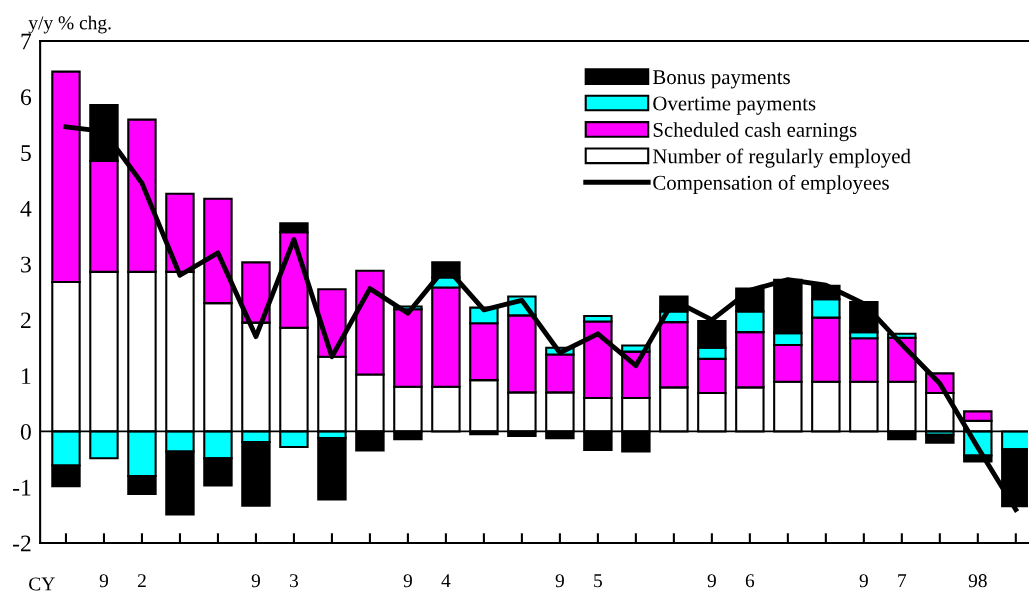 The width and height of the screenshot is (1029, 602). I want to click on y-axis-title: y/y % chg., so click(69, 24).